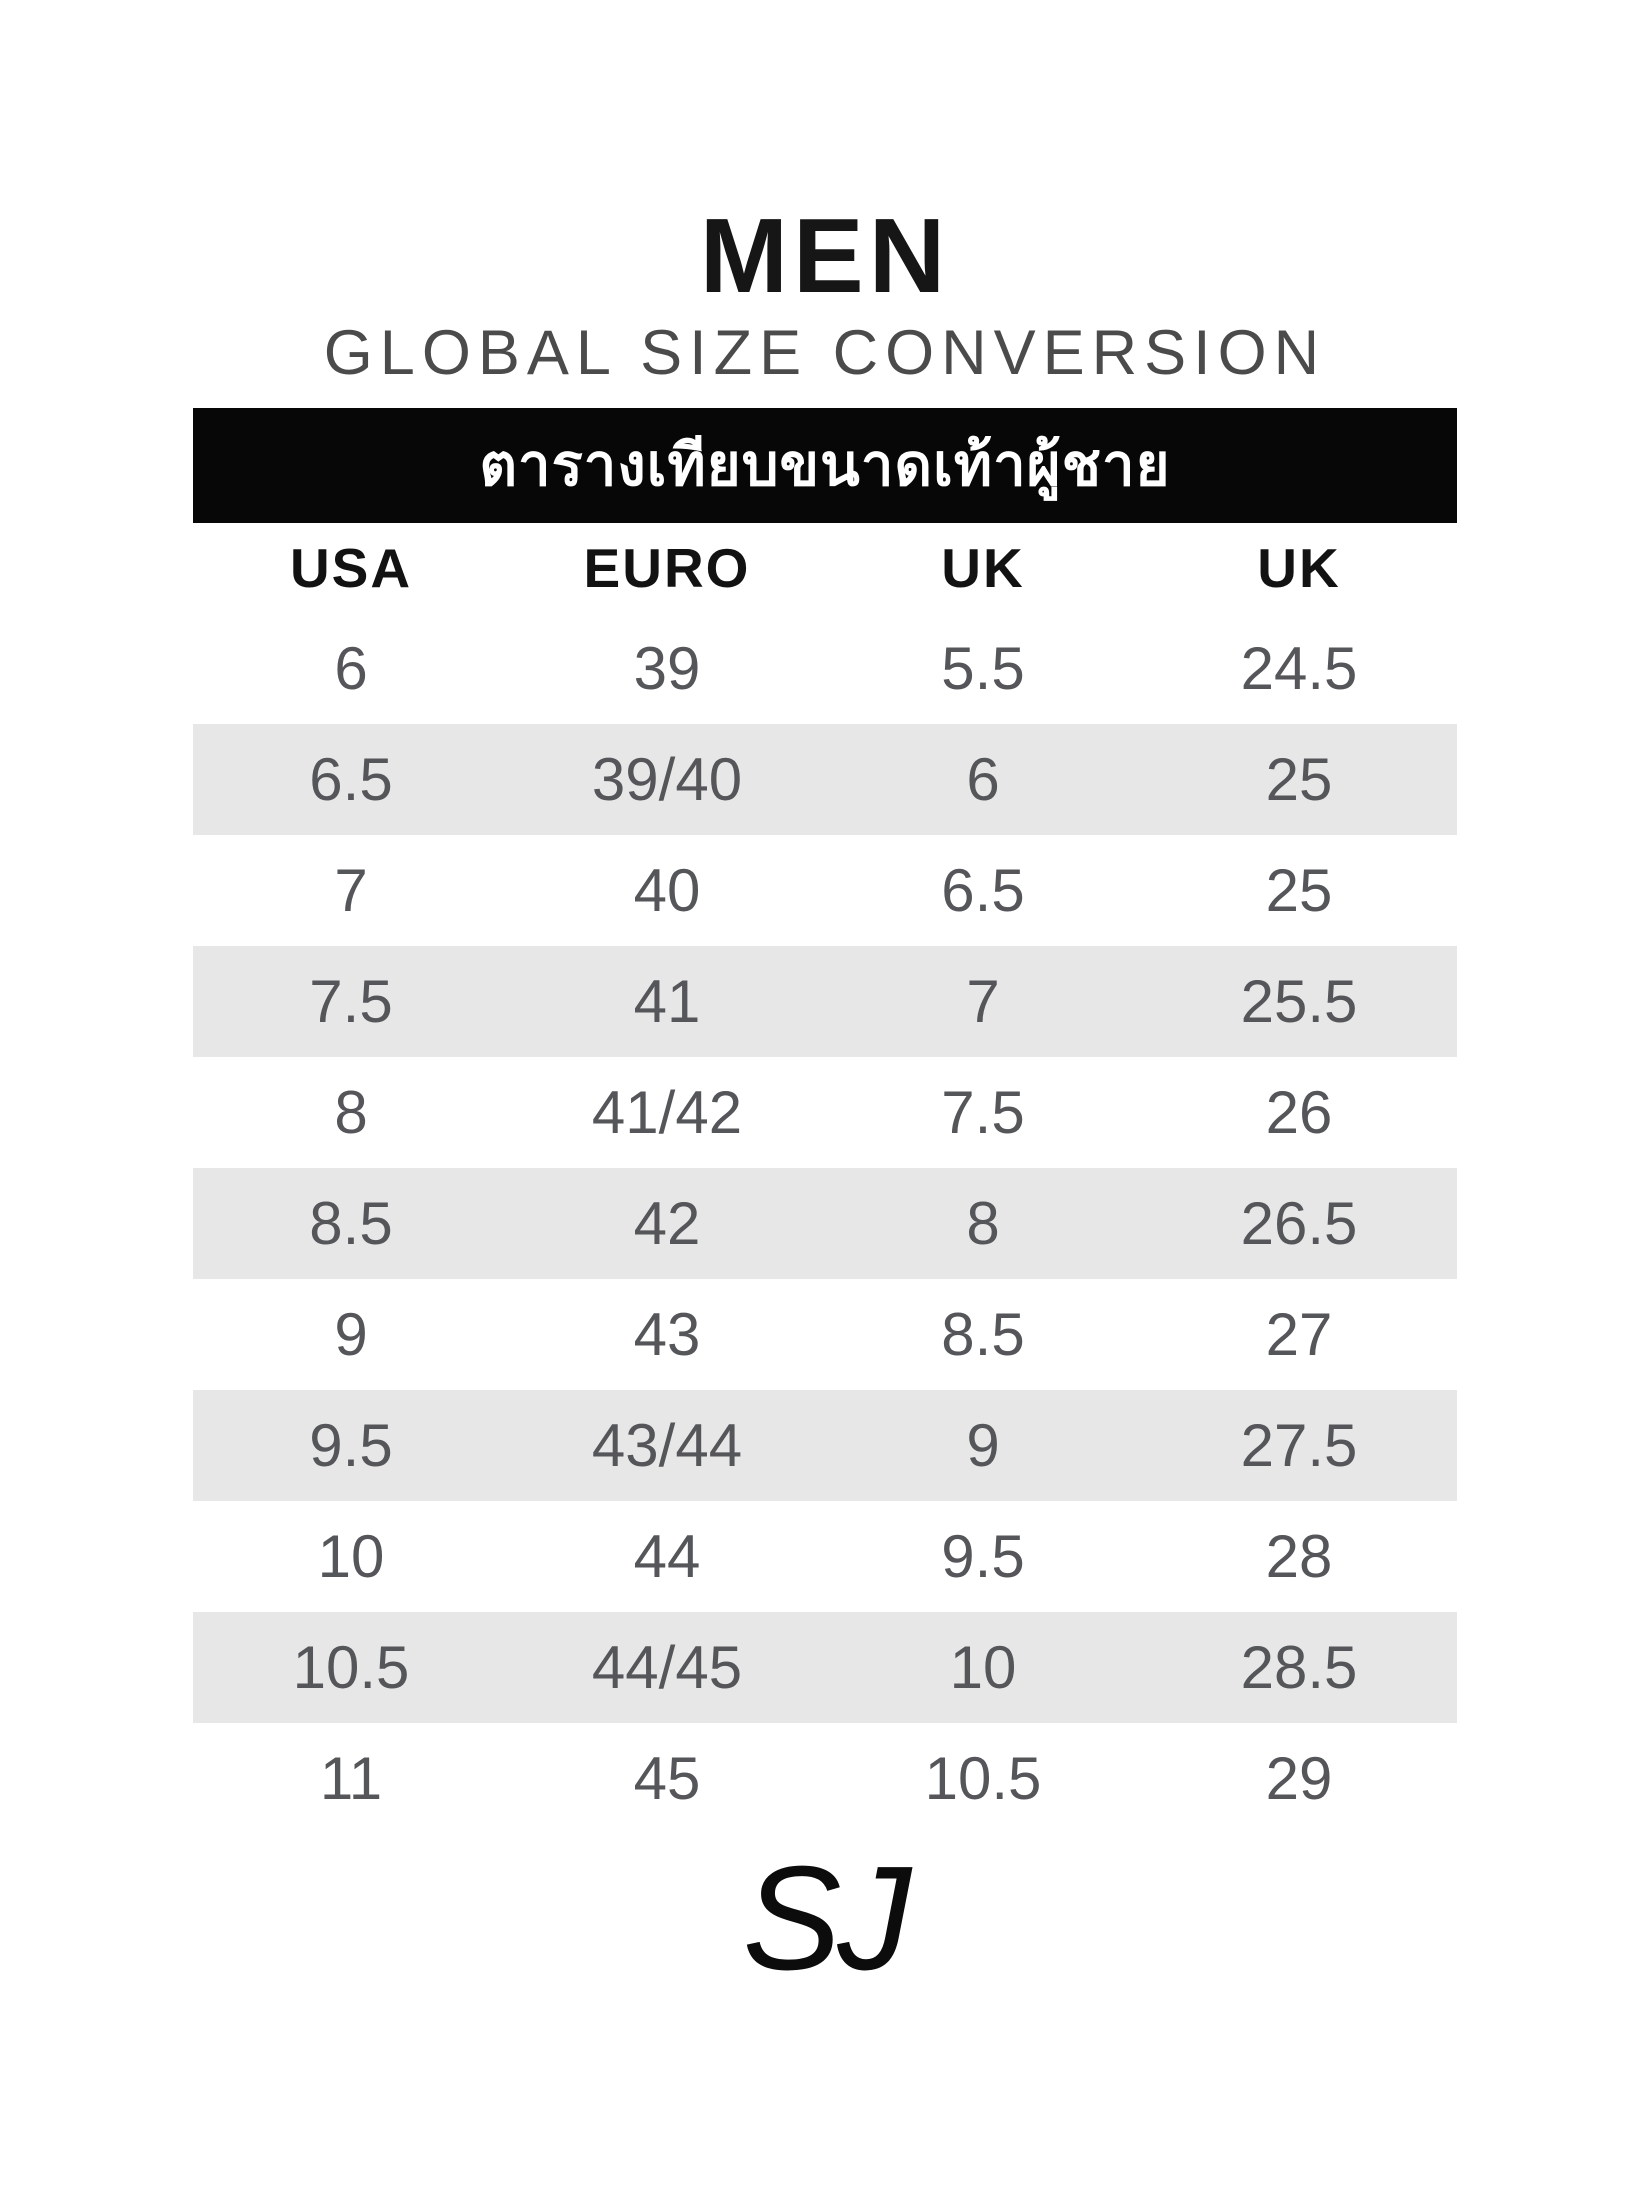 The height and width of the screenshot is (2199, 1650). What do you see at coordinates (667, 568) in the screenshot?
I see `header-cell-euro: EURO` at bounding box center [667, 568].